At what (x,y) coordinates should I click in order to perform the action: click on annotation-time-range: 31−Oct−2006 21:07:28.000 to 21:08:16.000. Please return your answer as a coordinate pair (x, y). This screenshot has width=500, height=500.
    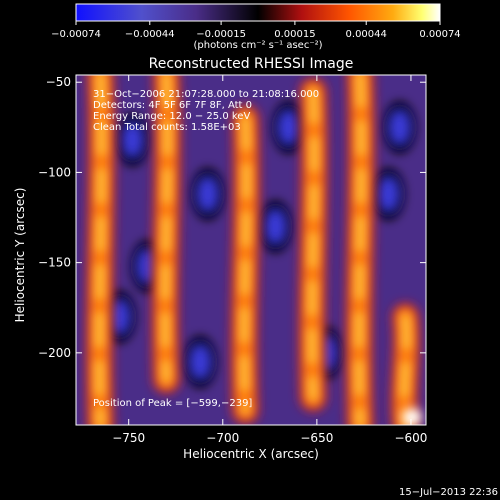
    Looking at the image, I should click on (206, 94).